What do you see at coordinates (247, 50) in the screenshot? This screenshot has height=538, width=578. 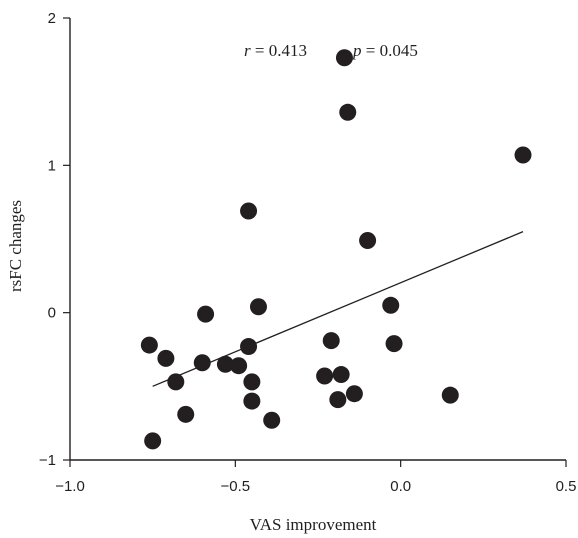 I see `r-symbol: r` at bounding box center [247, 50].